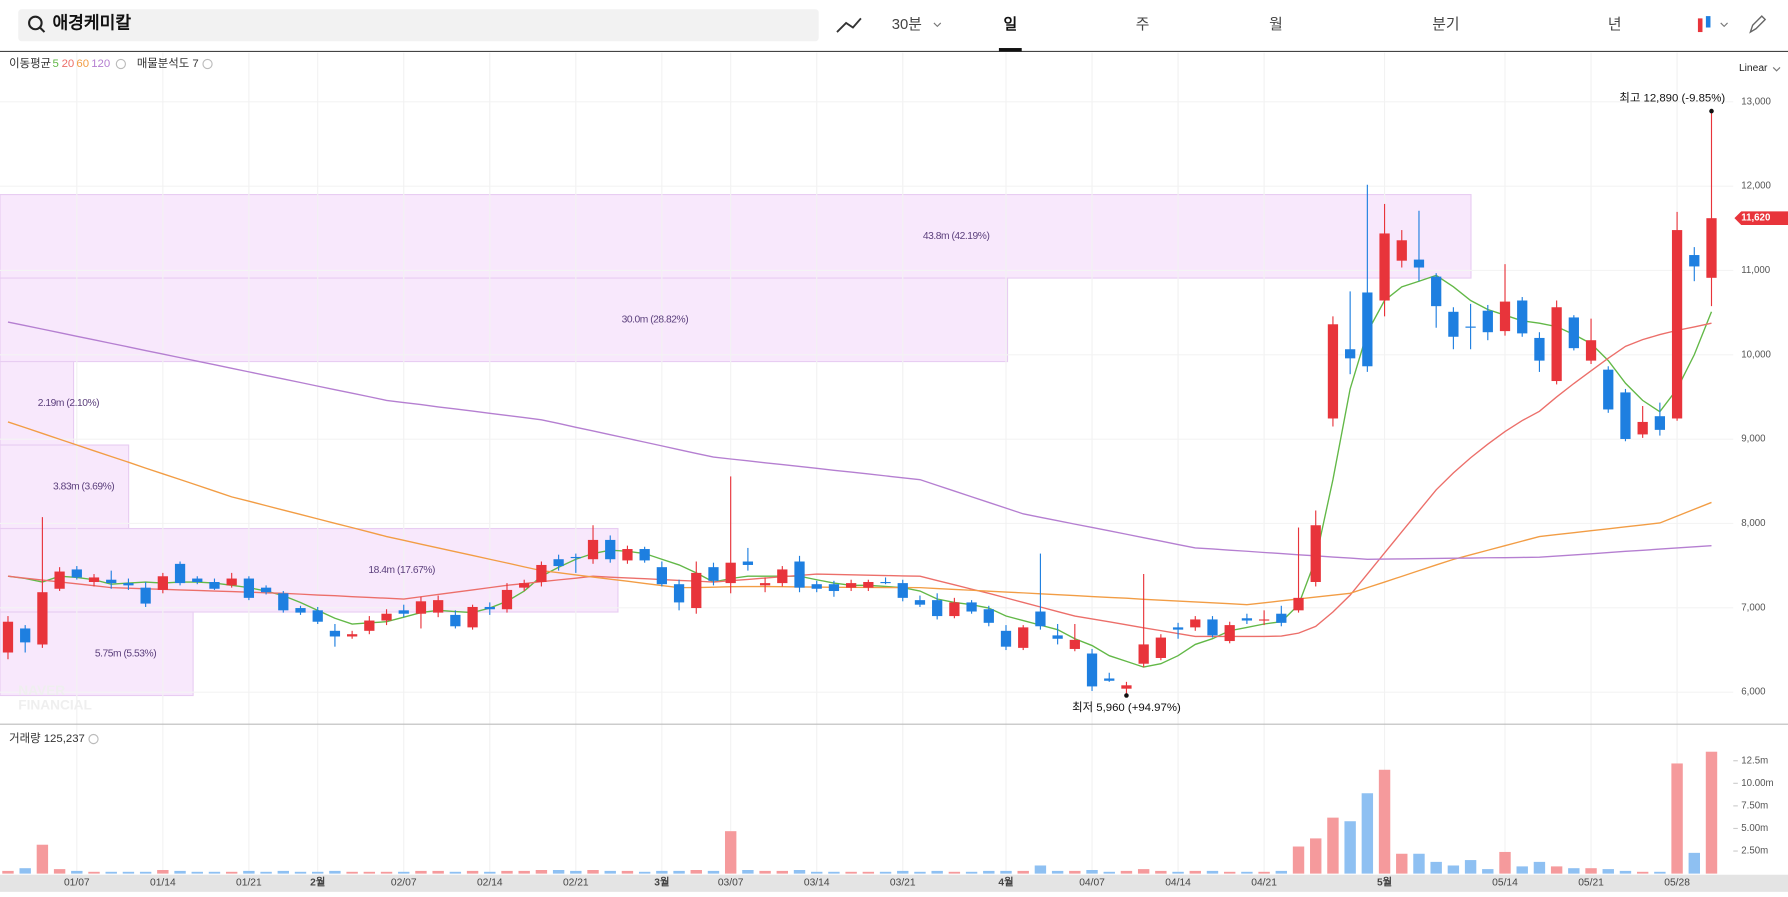 This screenshot has height=897, width=1788. I want to click on period-tab: 일, so click(1010, 24).